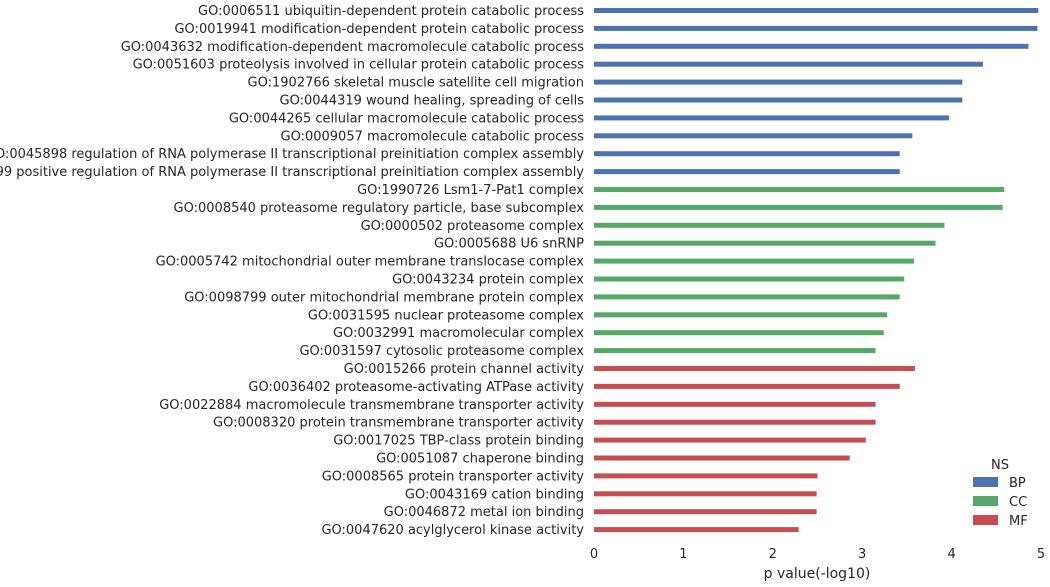 Image resolution: width=1050 pixels, height=587 pixels. I want to click on x-tick-label-4: 4, so click(951, 554).